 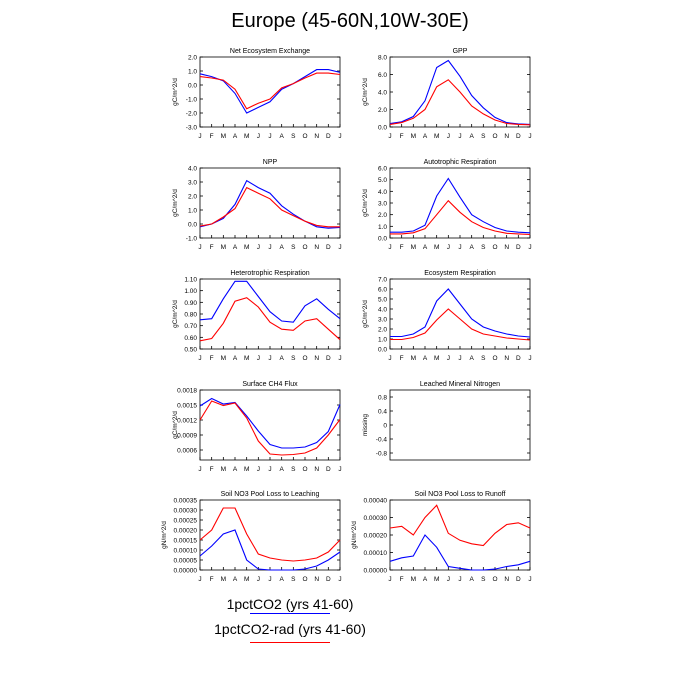 What do you see at coordinates (186, 501) in the screenshot?
I see `y-tick-label: 0.00035` at bounding box center [186, 501].